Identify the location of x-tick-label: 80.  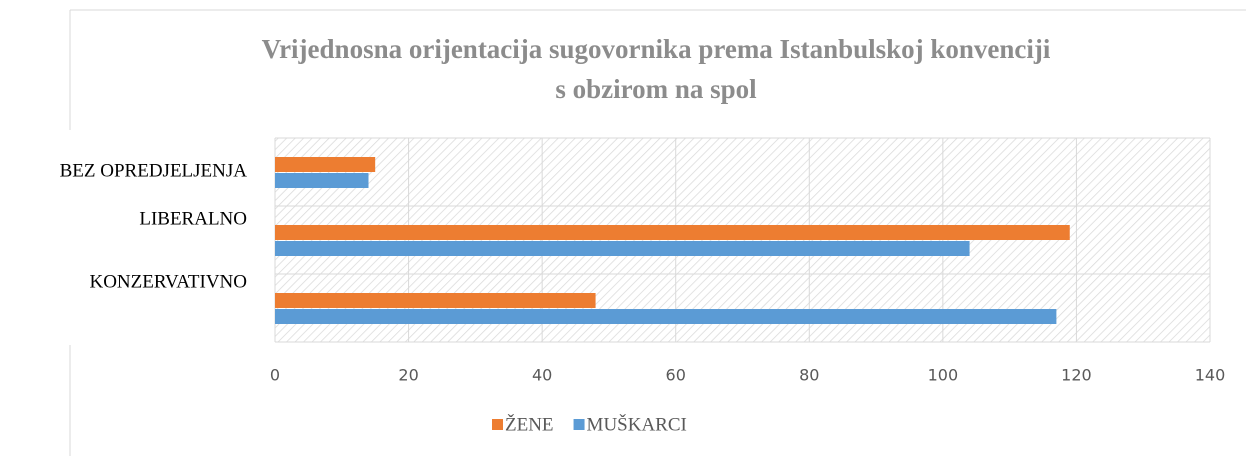
(809, 375).